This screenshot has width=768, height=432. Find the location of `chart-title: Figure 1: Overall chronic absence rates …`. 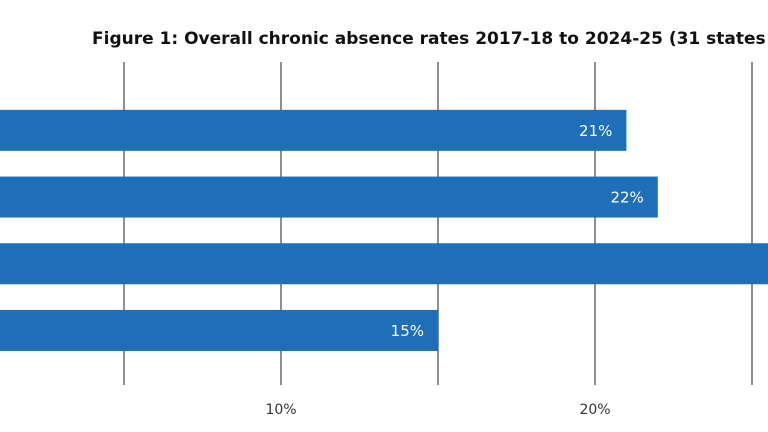

chart-title: Figure 1: Overall chronic absence rates … is located at coordinates (429, 39).